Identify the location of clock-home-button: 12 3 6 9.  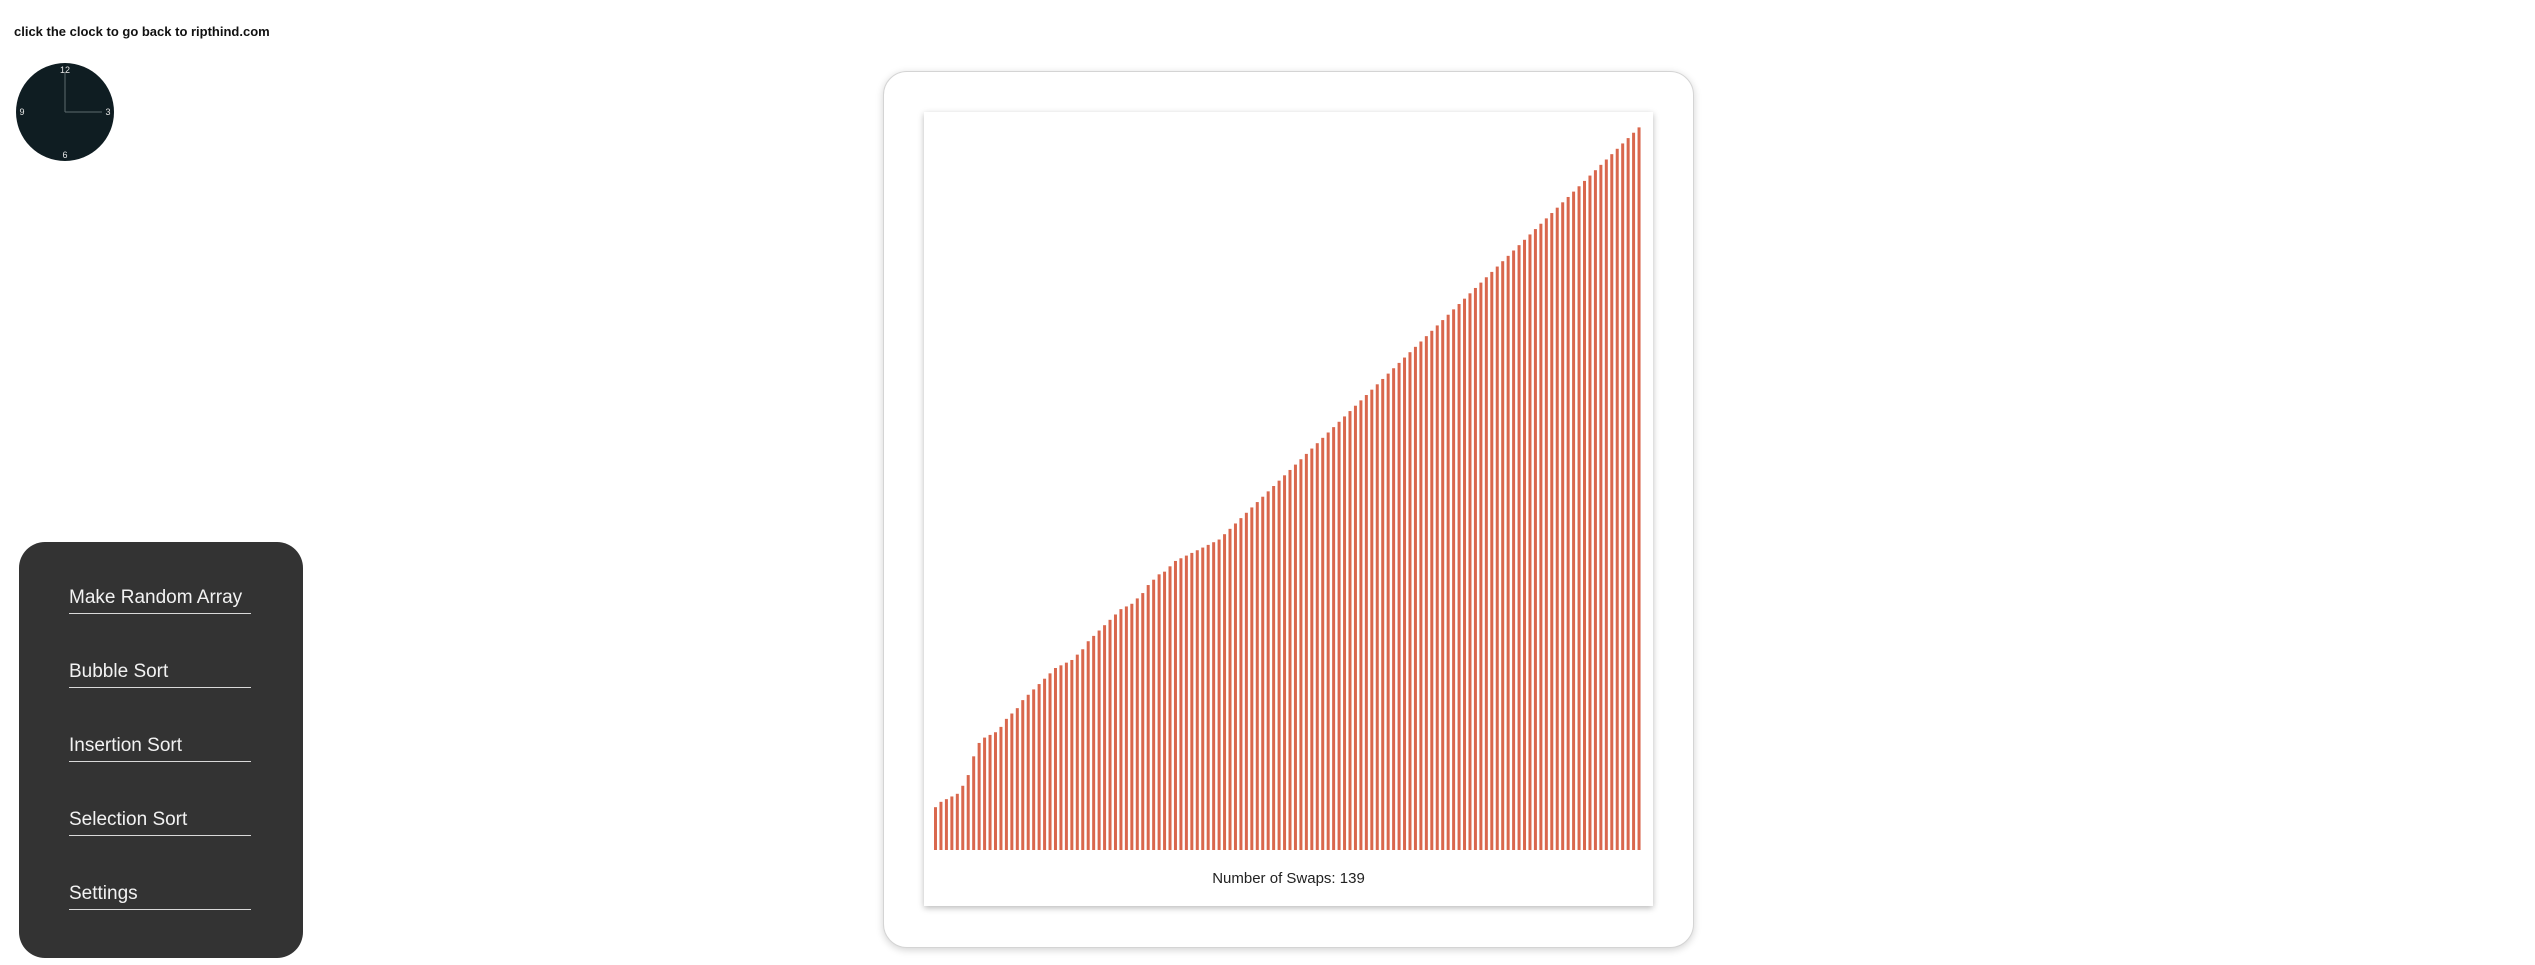
(65, 112).